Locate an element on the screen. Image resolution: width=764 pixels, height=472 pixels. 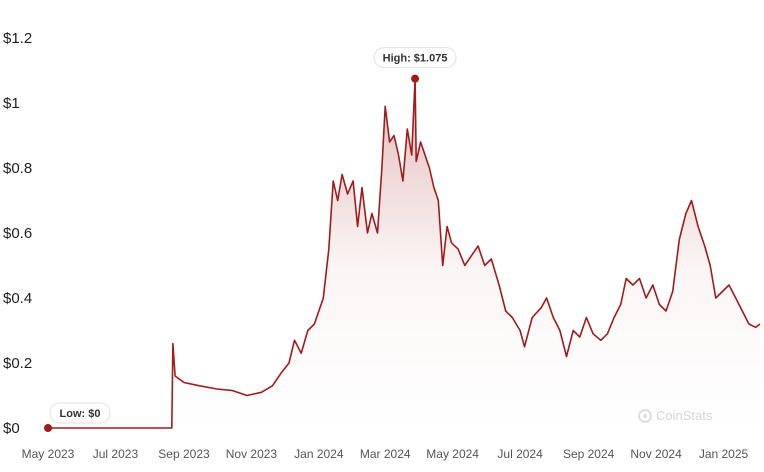
y-tick-label: $0.2 is located at coordinates (17, 363).